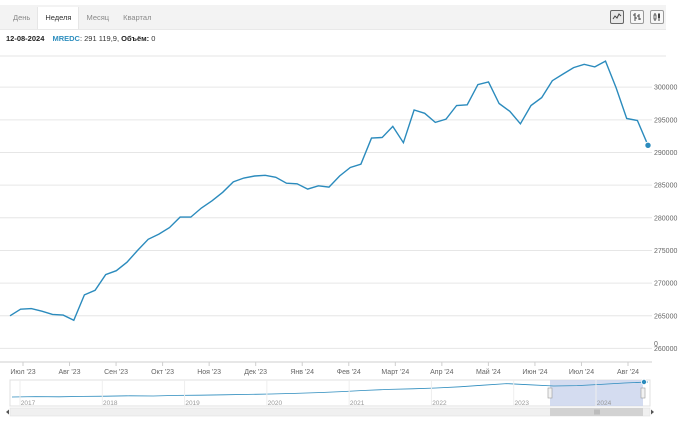 This screenshot has width=700, height=427. I want to click on scrollbar-thumb, so click(596, 412).